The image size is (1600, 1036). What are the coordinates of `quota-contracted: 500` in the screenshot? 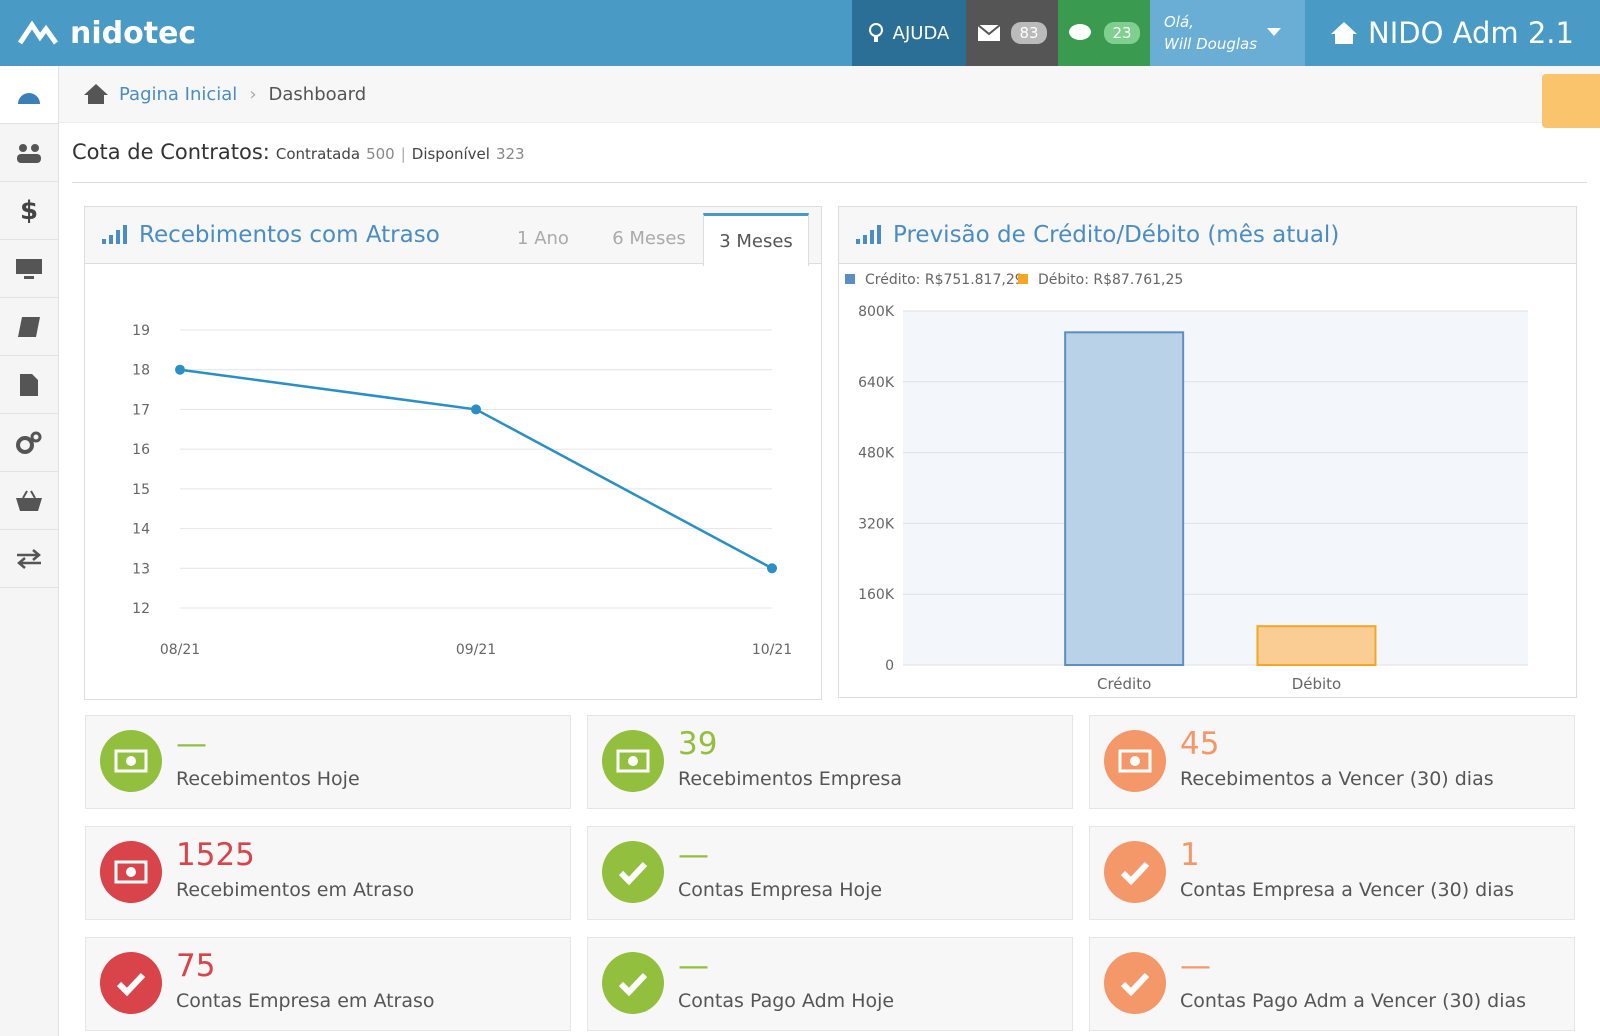 It's located at (380, 154).